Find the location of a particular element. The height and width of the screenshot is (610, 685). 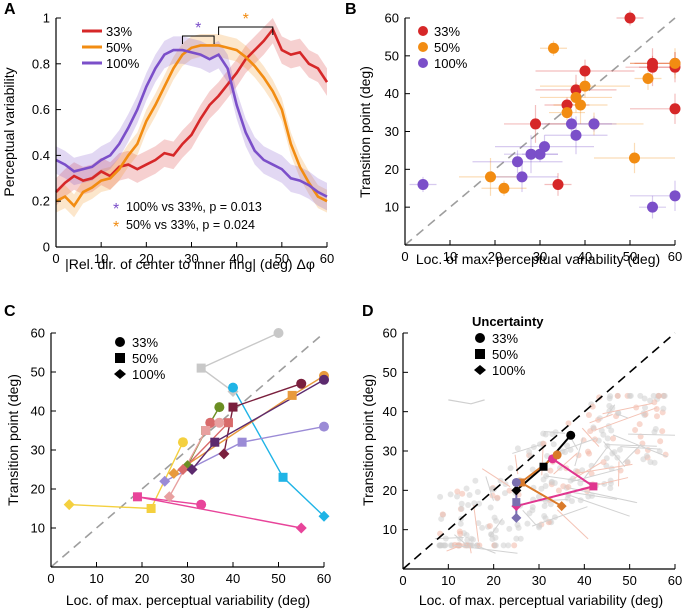

x-tick-label-b: 40 is located at coordinates (585, 256).